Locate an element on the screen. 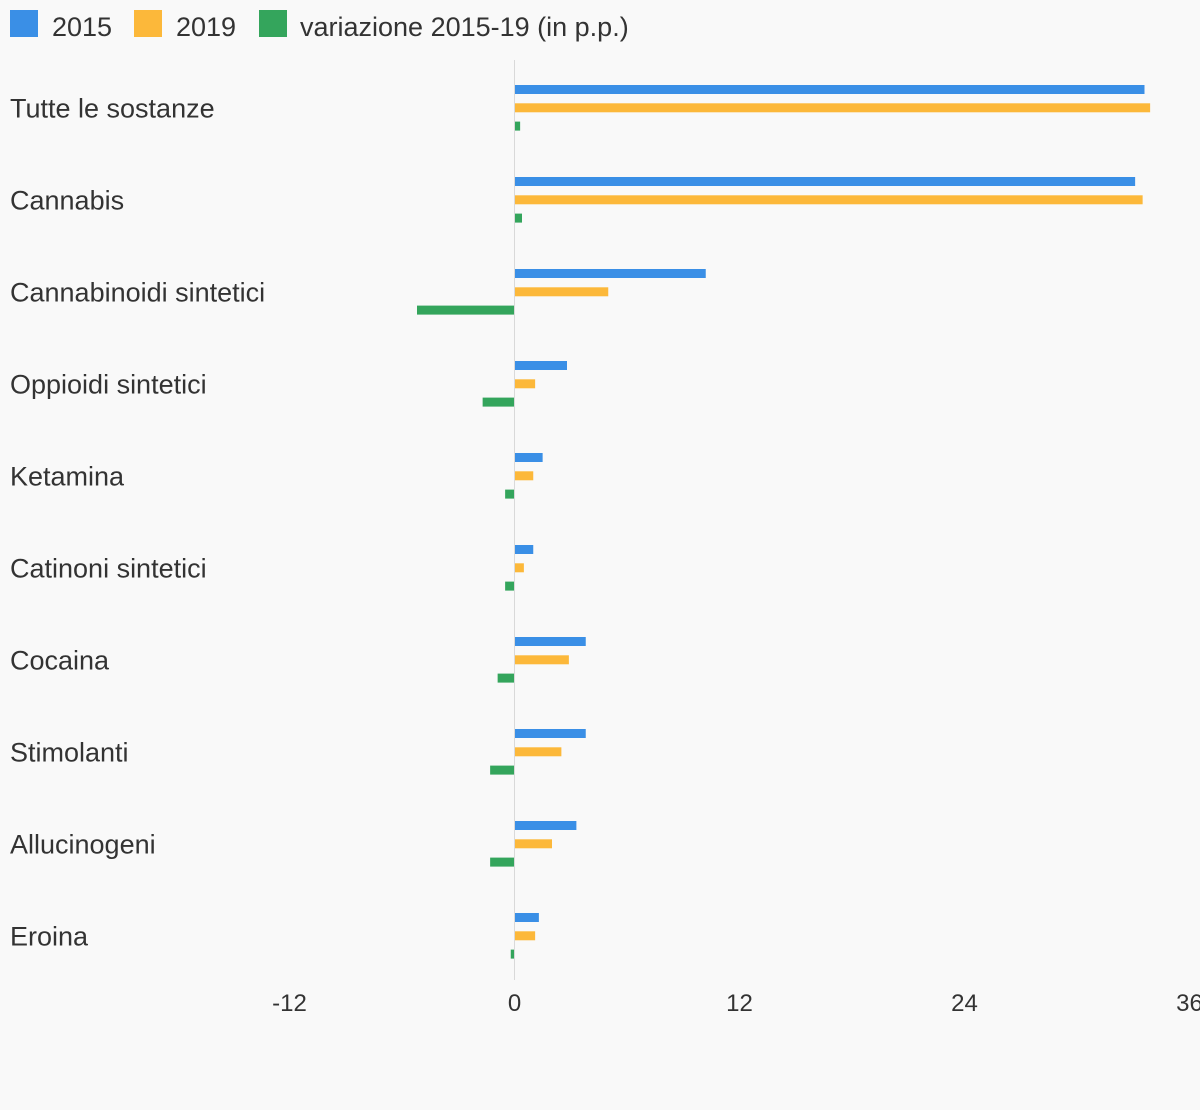 Image resolution: width=1200 pixels, height=1110 pixels. category-label-cannabis: Cannabis is located at coordinates (67, 201).